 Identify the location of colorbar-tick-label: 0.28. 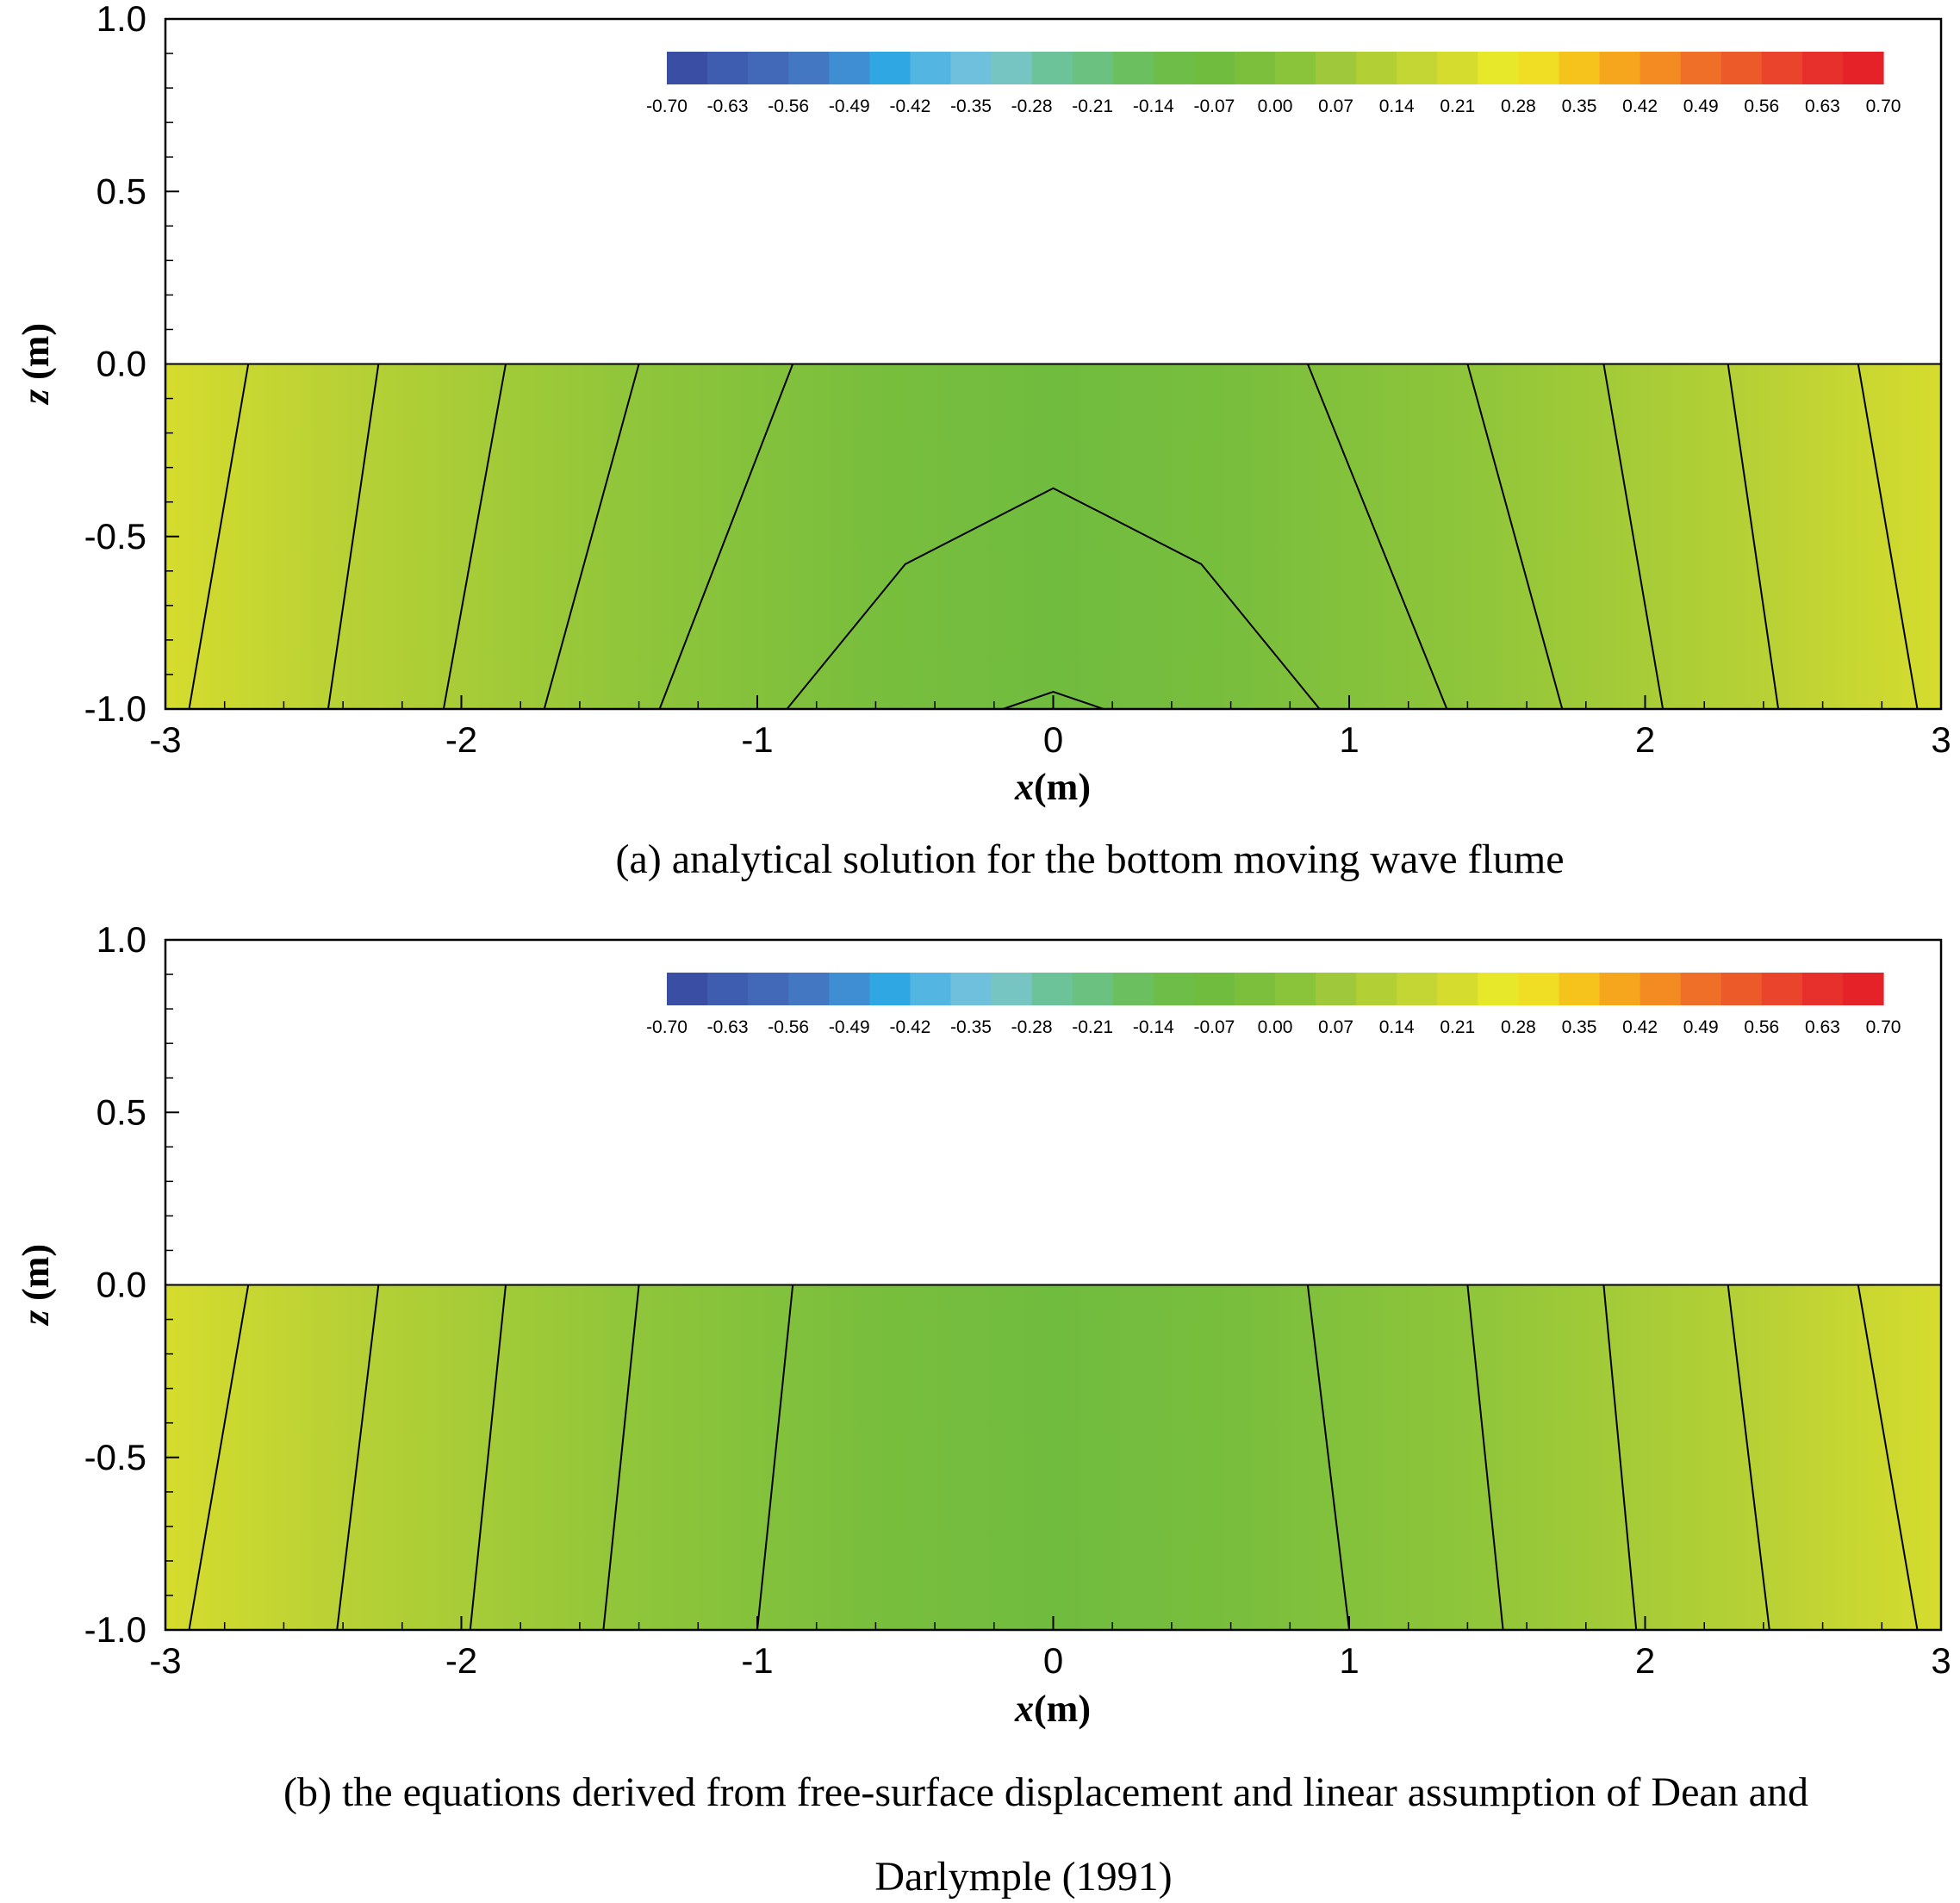
(1518, 1027).